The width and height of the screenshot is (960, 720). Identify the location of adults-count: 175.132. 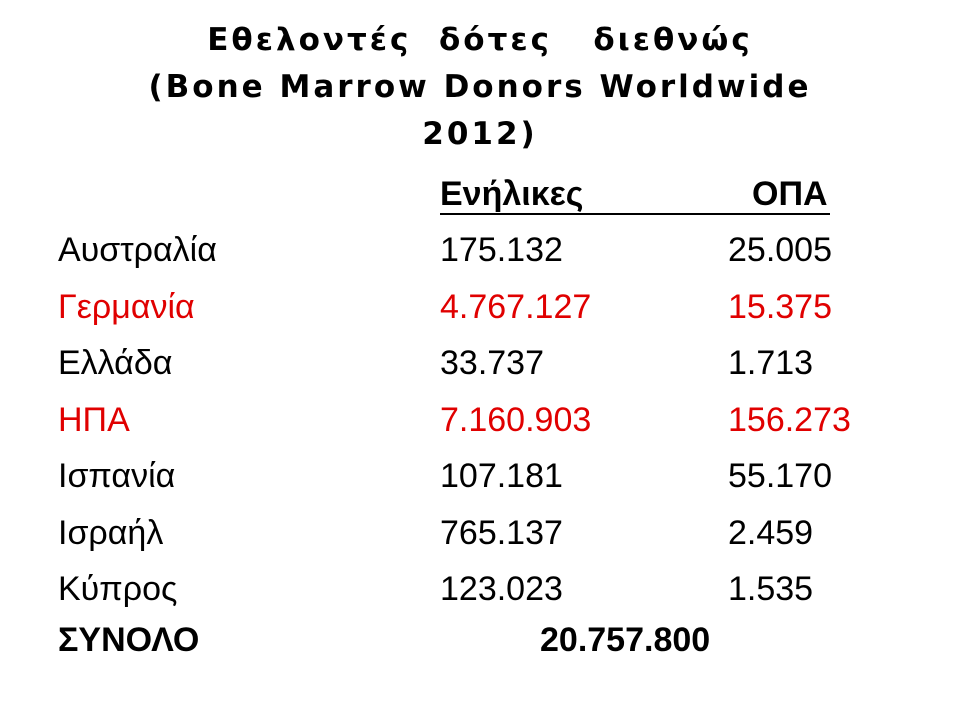
(501, 250).